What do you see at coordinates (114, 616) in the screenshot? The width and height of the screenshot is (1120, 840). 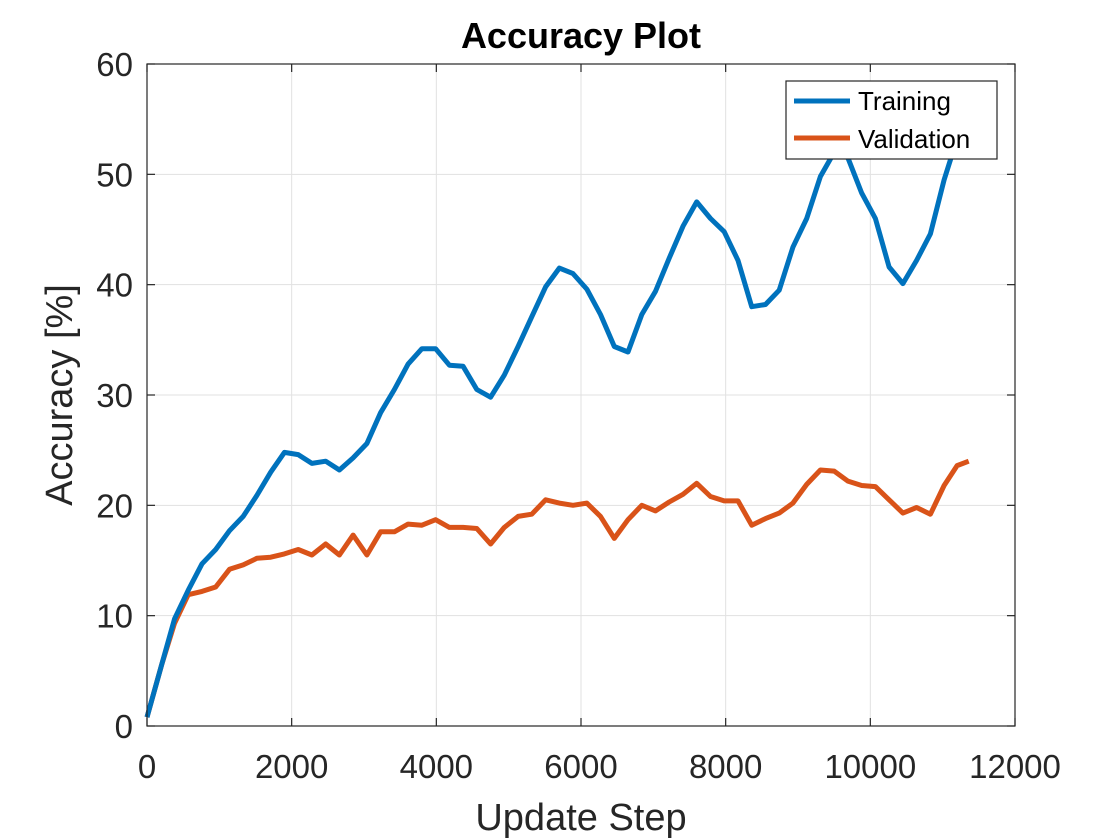 I see `y-tick-label: 10` at bounding box center [114, 616].